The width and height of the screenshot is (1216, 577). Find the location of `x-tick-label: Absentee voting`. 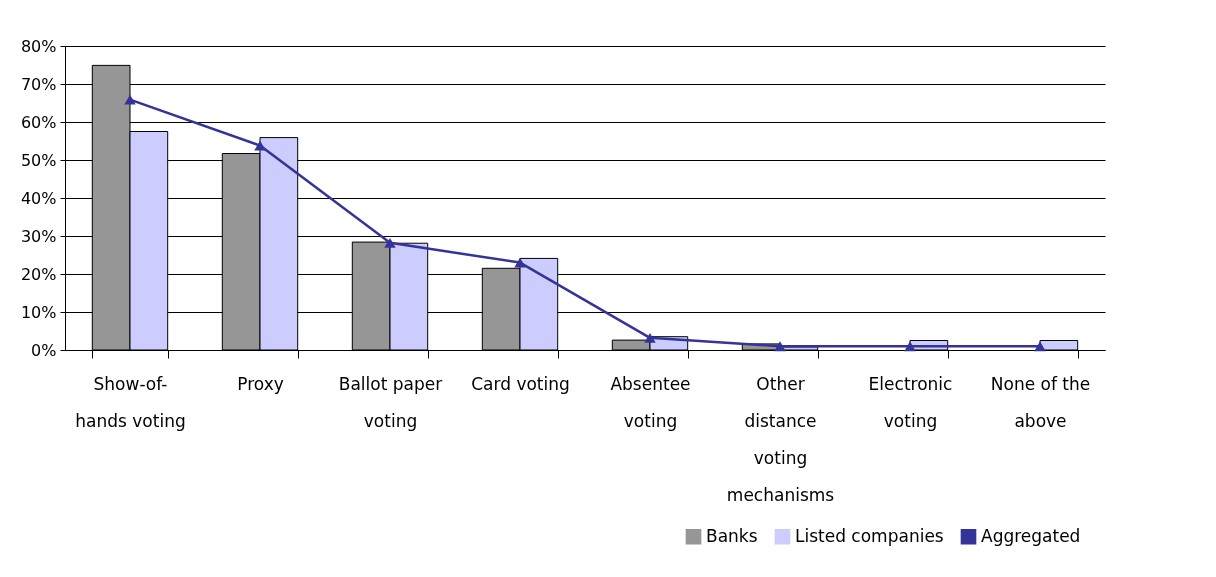

x-tick-label: Absentee voting is located at coordinates (650, 402).